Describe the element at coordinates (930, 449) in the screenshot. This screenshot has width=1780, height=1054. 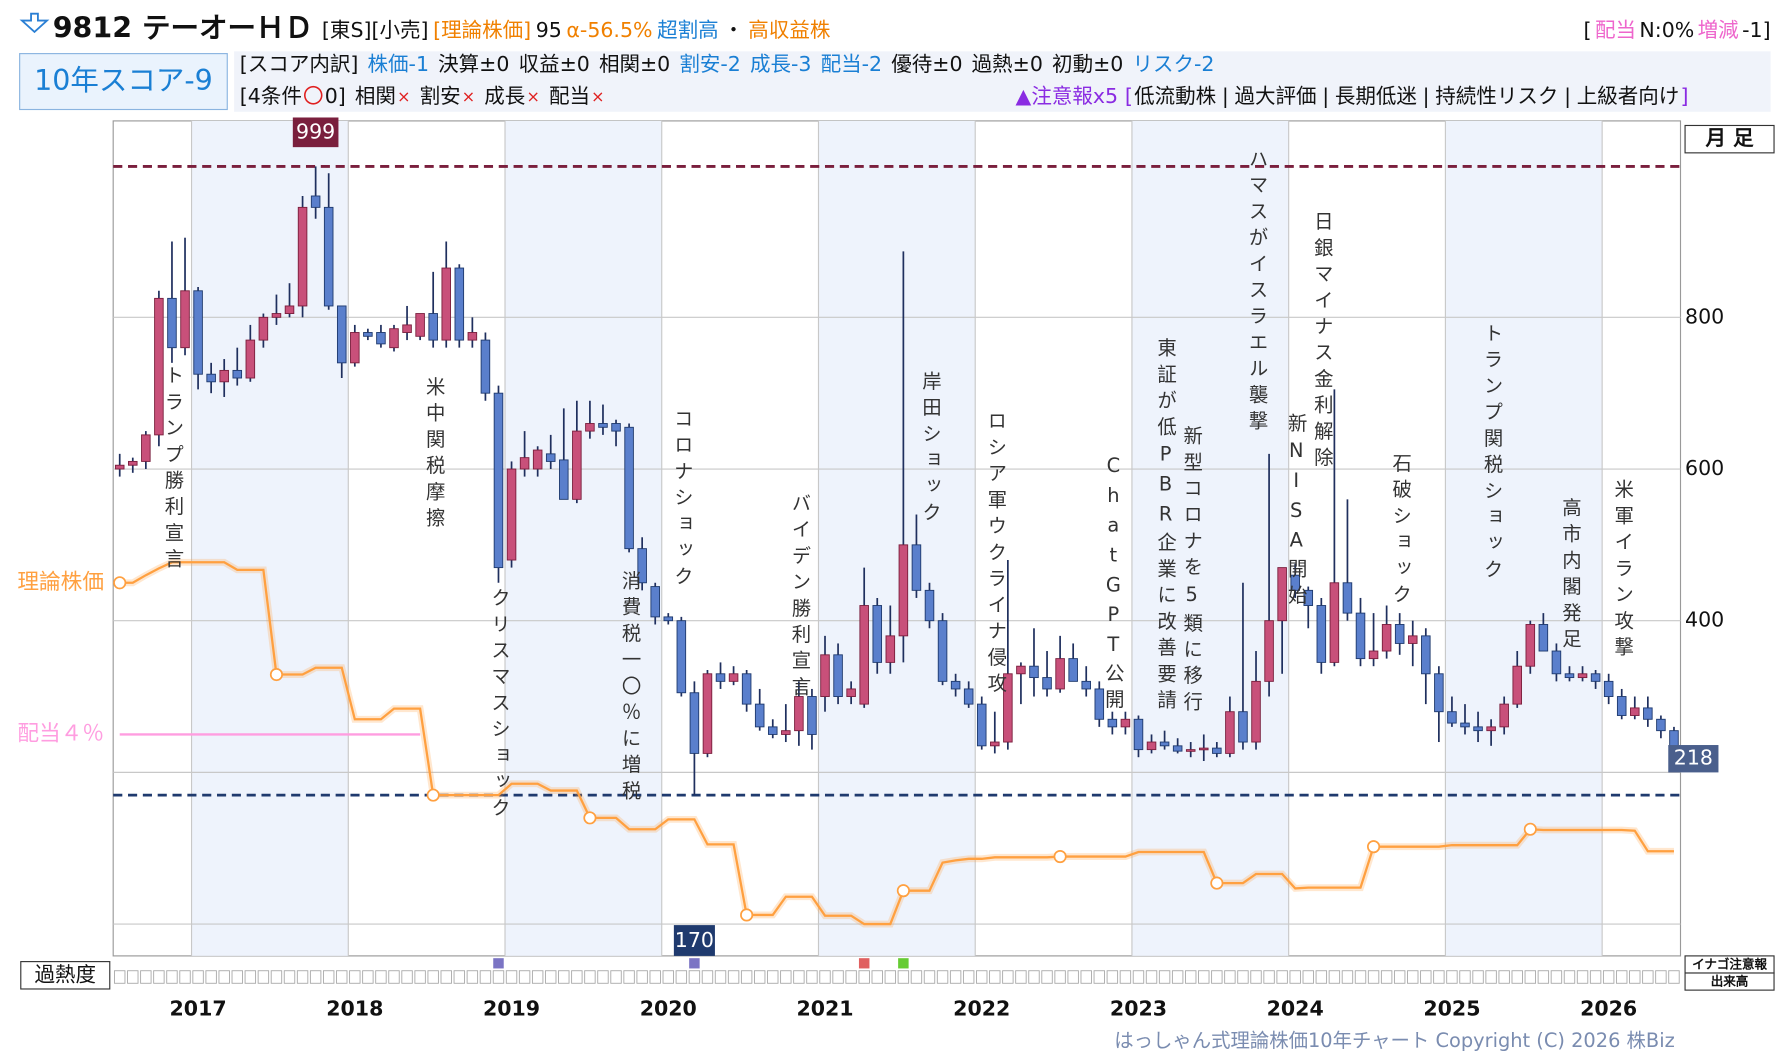
I see `event-annotation: 岸田ショック` at that location.